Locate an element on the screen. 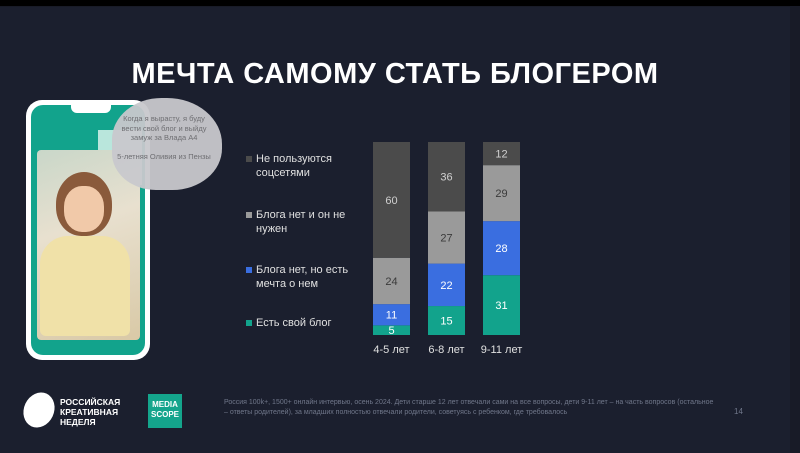 The image size is (800, 453). legend-label: Блога нет, но есть мечта о нем is located at coordinates (302, 277).